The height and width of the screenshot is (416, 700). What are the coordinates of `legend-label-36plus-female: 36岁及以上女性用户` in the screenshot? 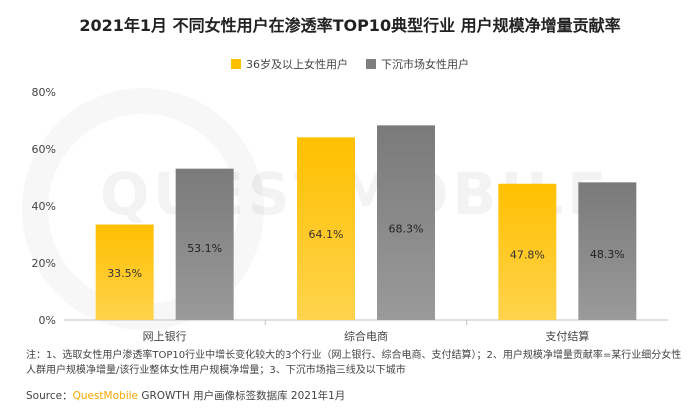 It's located at (297, 64).